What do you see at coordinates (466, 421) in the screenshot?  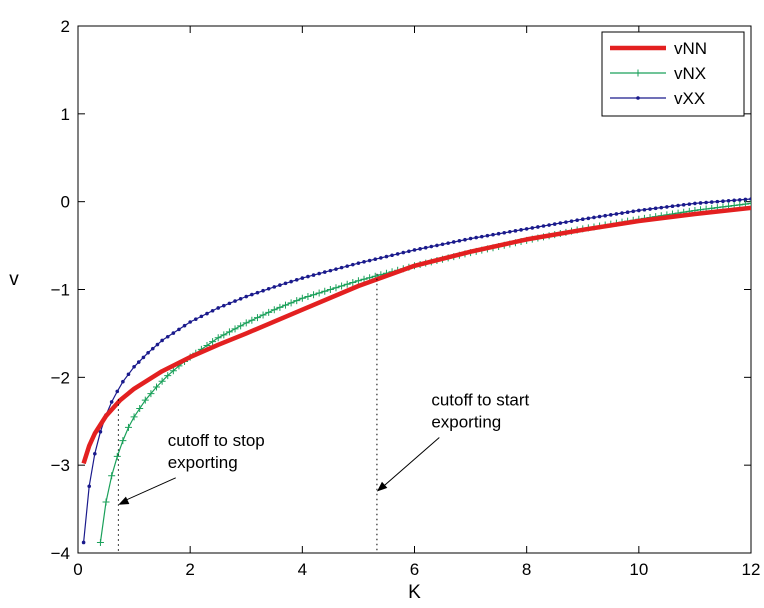 I see `cutoff-start-label: exporting` at bounding box center [466, 421].